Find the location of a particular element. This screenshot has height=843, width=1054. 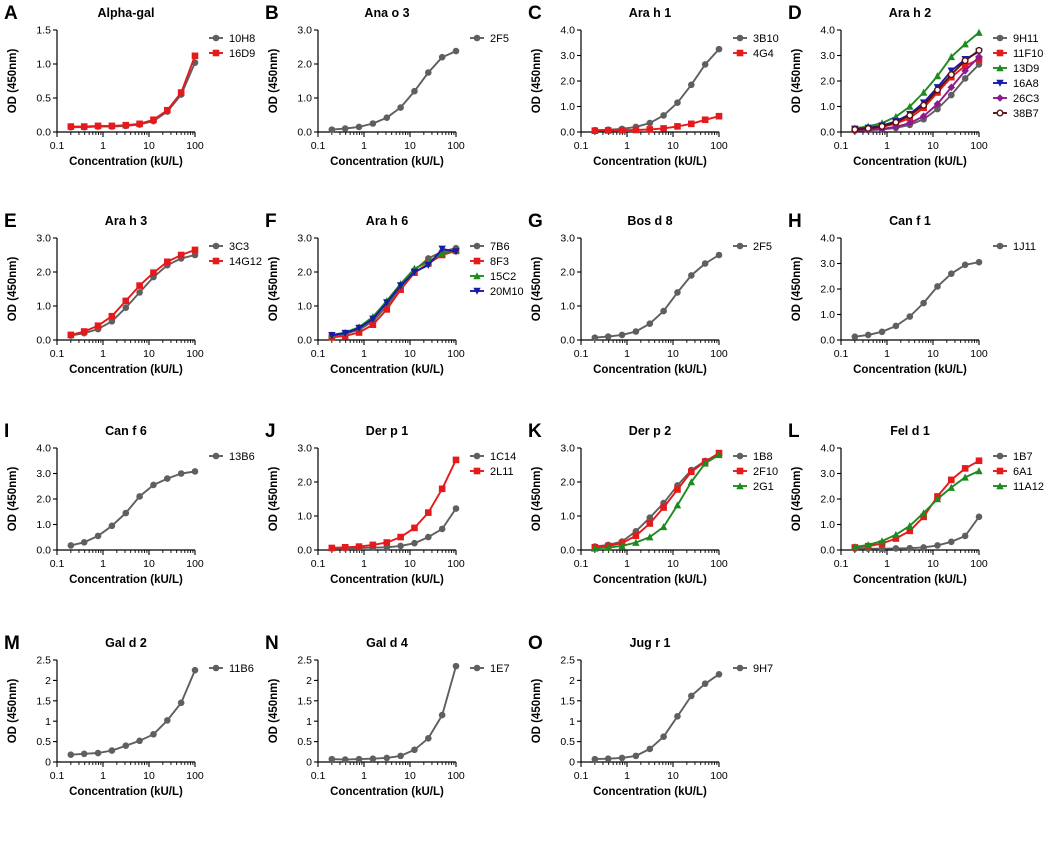

chart-title: Can f 1 is located at coordinates (910, 221).